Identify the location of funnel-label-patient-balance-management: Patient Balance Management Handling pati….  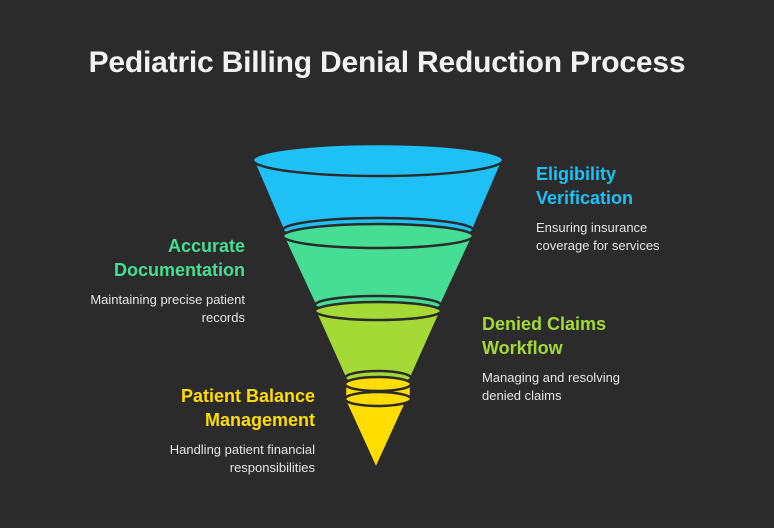
(212, 430).